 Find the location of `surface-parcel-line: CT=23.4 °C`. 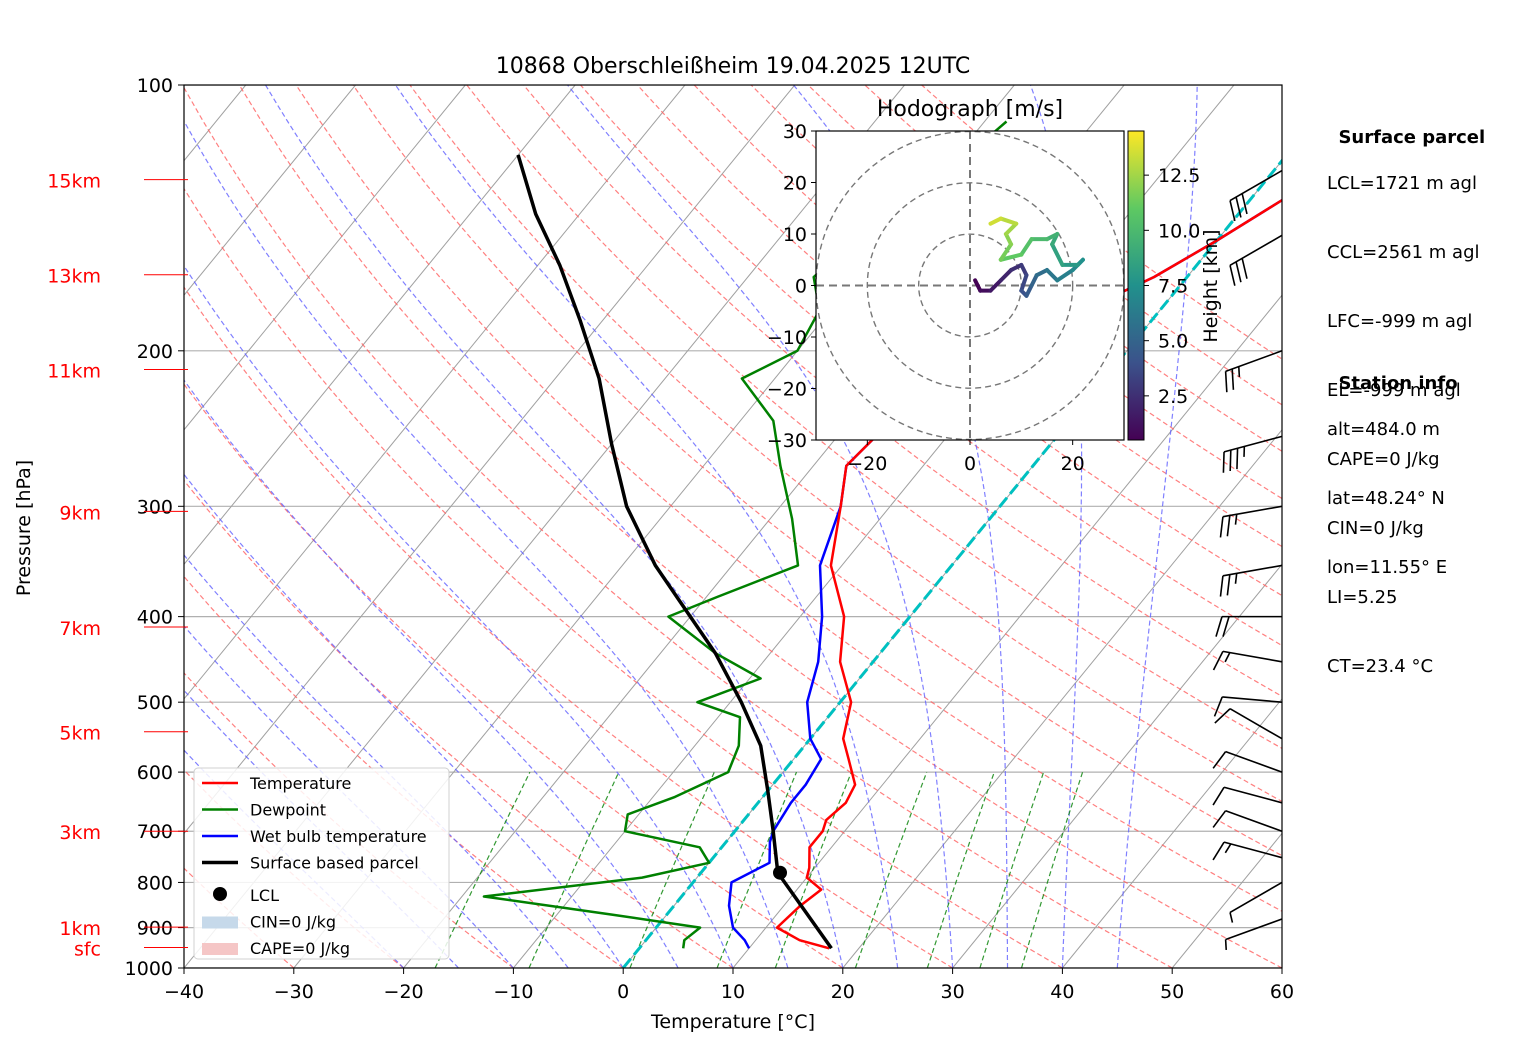

surface-parcel-line: CT=23.4 °C is located at coordinates (1380, 666).